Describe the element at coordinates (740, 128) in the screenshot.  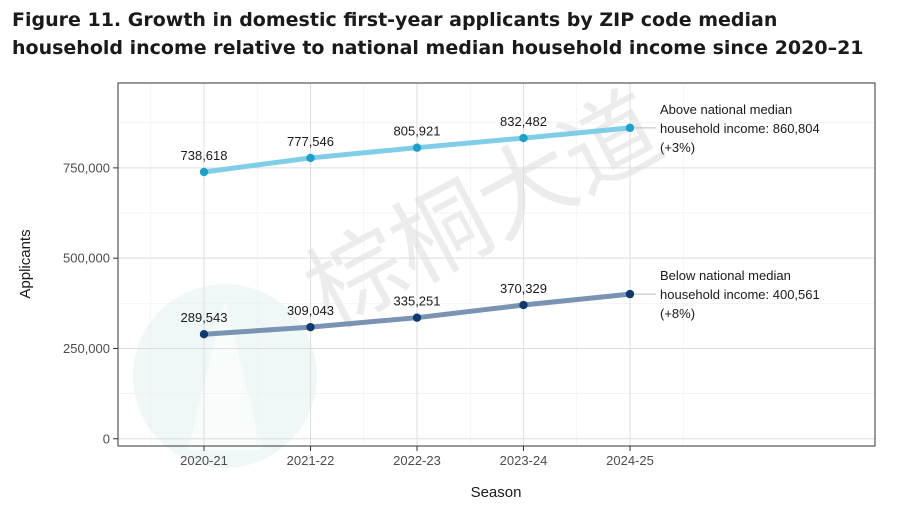
I see `end-annotation-line: household income: 860,804` at that location.